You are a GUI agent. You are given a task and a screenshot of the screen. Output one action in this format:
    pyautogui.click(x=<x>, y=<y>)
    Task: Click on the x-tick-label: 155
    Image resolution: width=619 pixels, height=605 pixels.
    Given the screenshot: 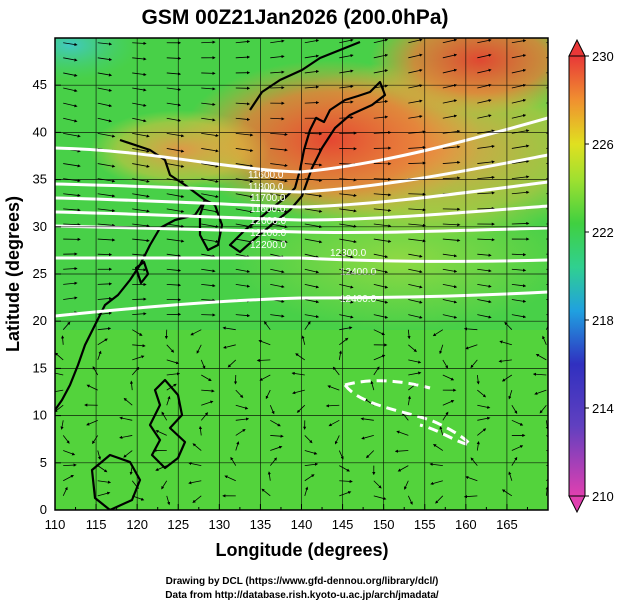 What is the action you would take?
    pyautogui.click(x=425, y=524)
    